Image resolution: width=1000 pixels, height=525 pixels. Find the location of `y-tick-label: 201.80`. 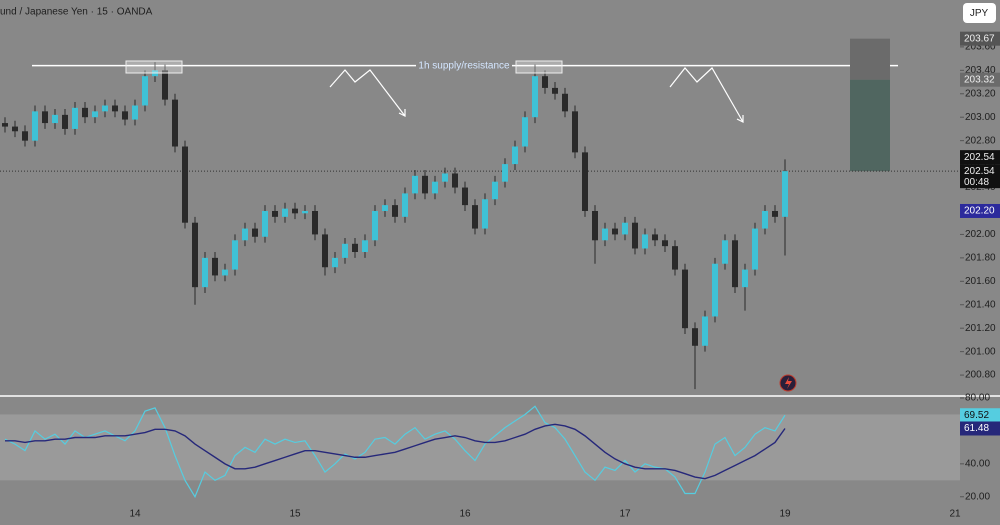

y-tick-label: 201.80 is located at coordinates (980, 258).